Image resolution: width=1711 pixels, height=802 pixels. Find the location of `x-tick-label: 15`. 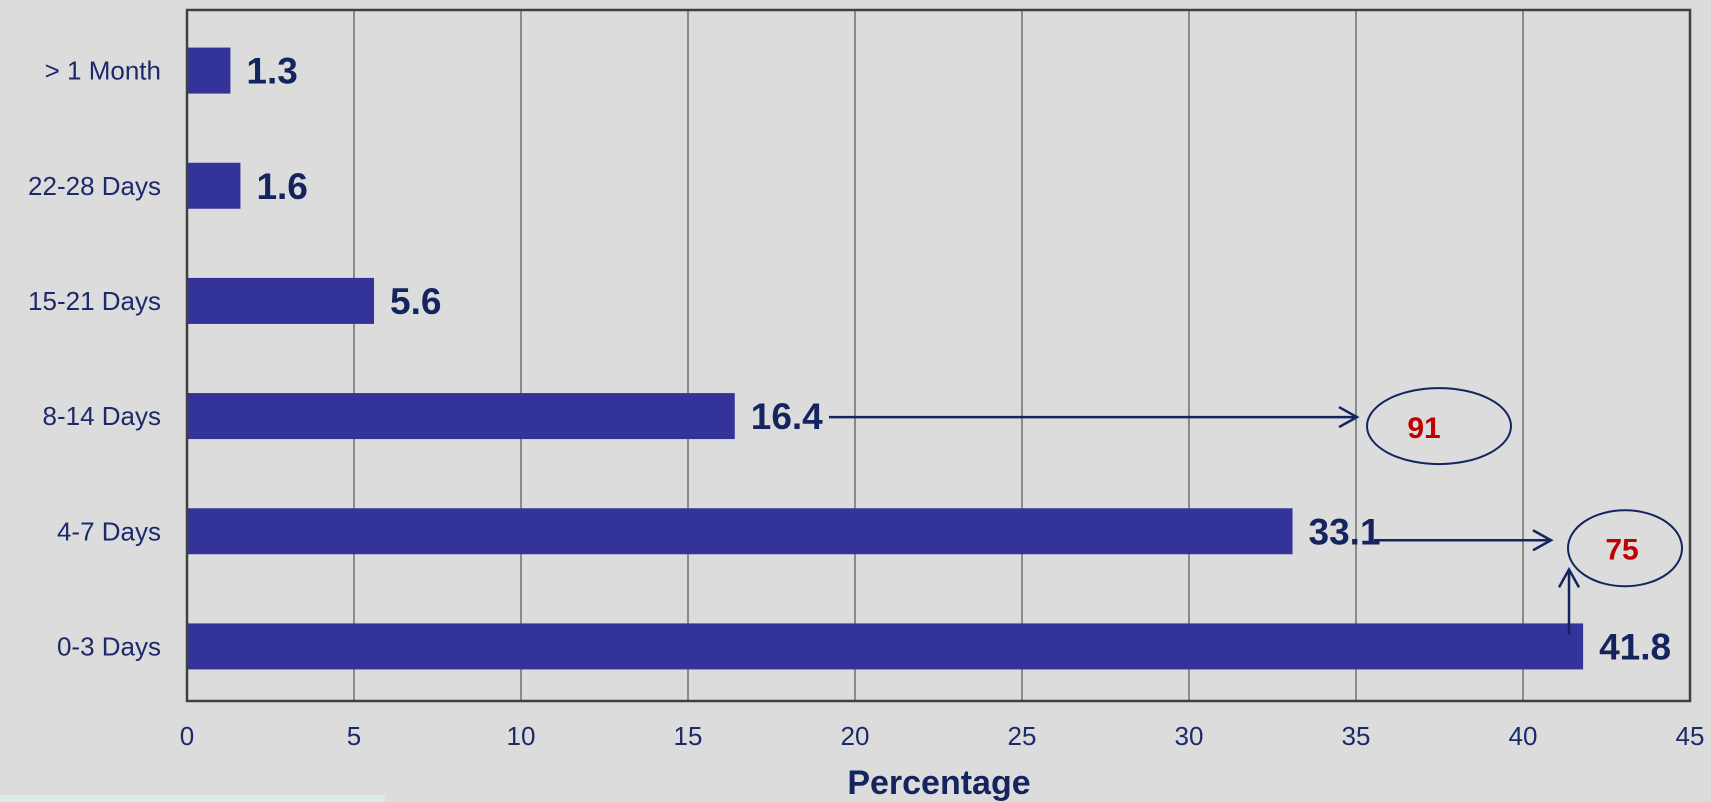

x-tick-label: 15 is located at coordinates (688, 736).